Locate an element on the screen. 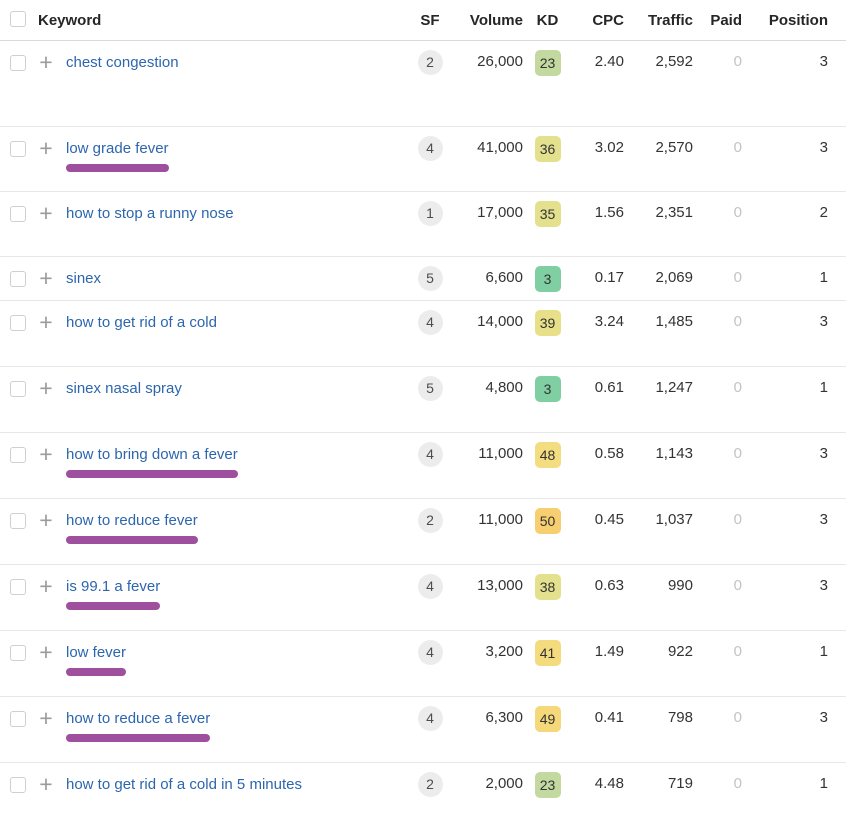 The width and height of the screenshot is (846, 824). keyword-link: chest congestion is located at coordinates (122, 62).